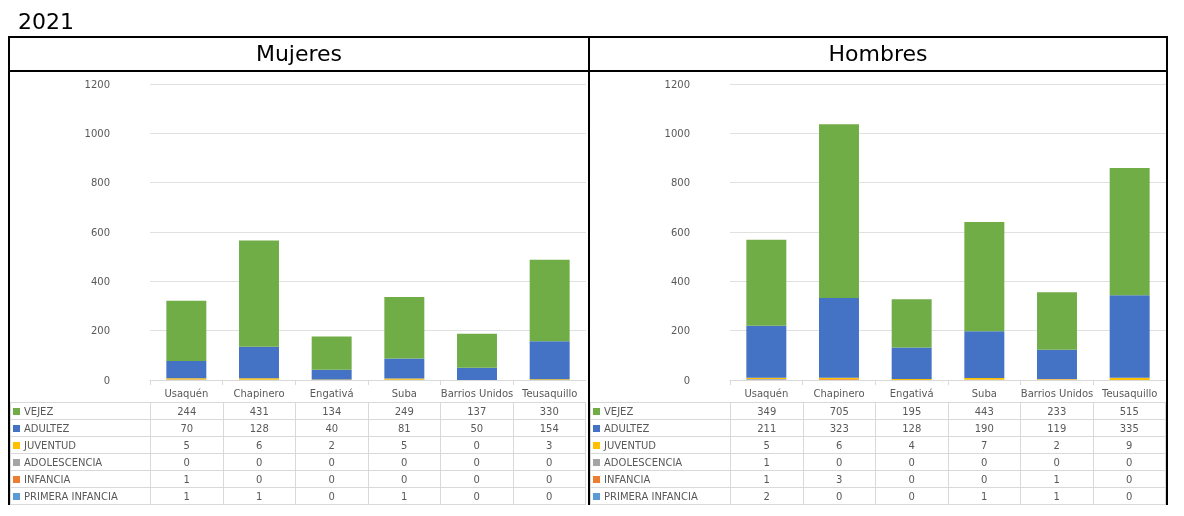 Image resolution: width=1184 pixels, height=516 pixels. I want to click on data-label: 154, so click(549, 428).